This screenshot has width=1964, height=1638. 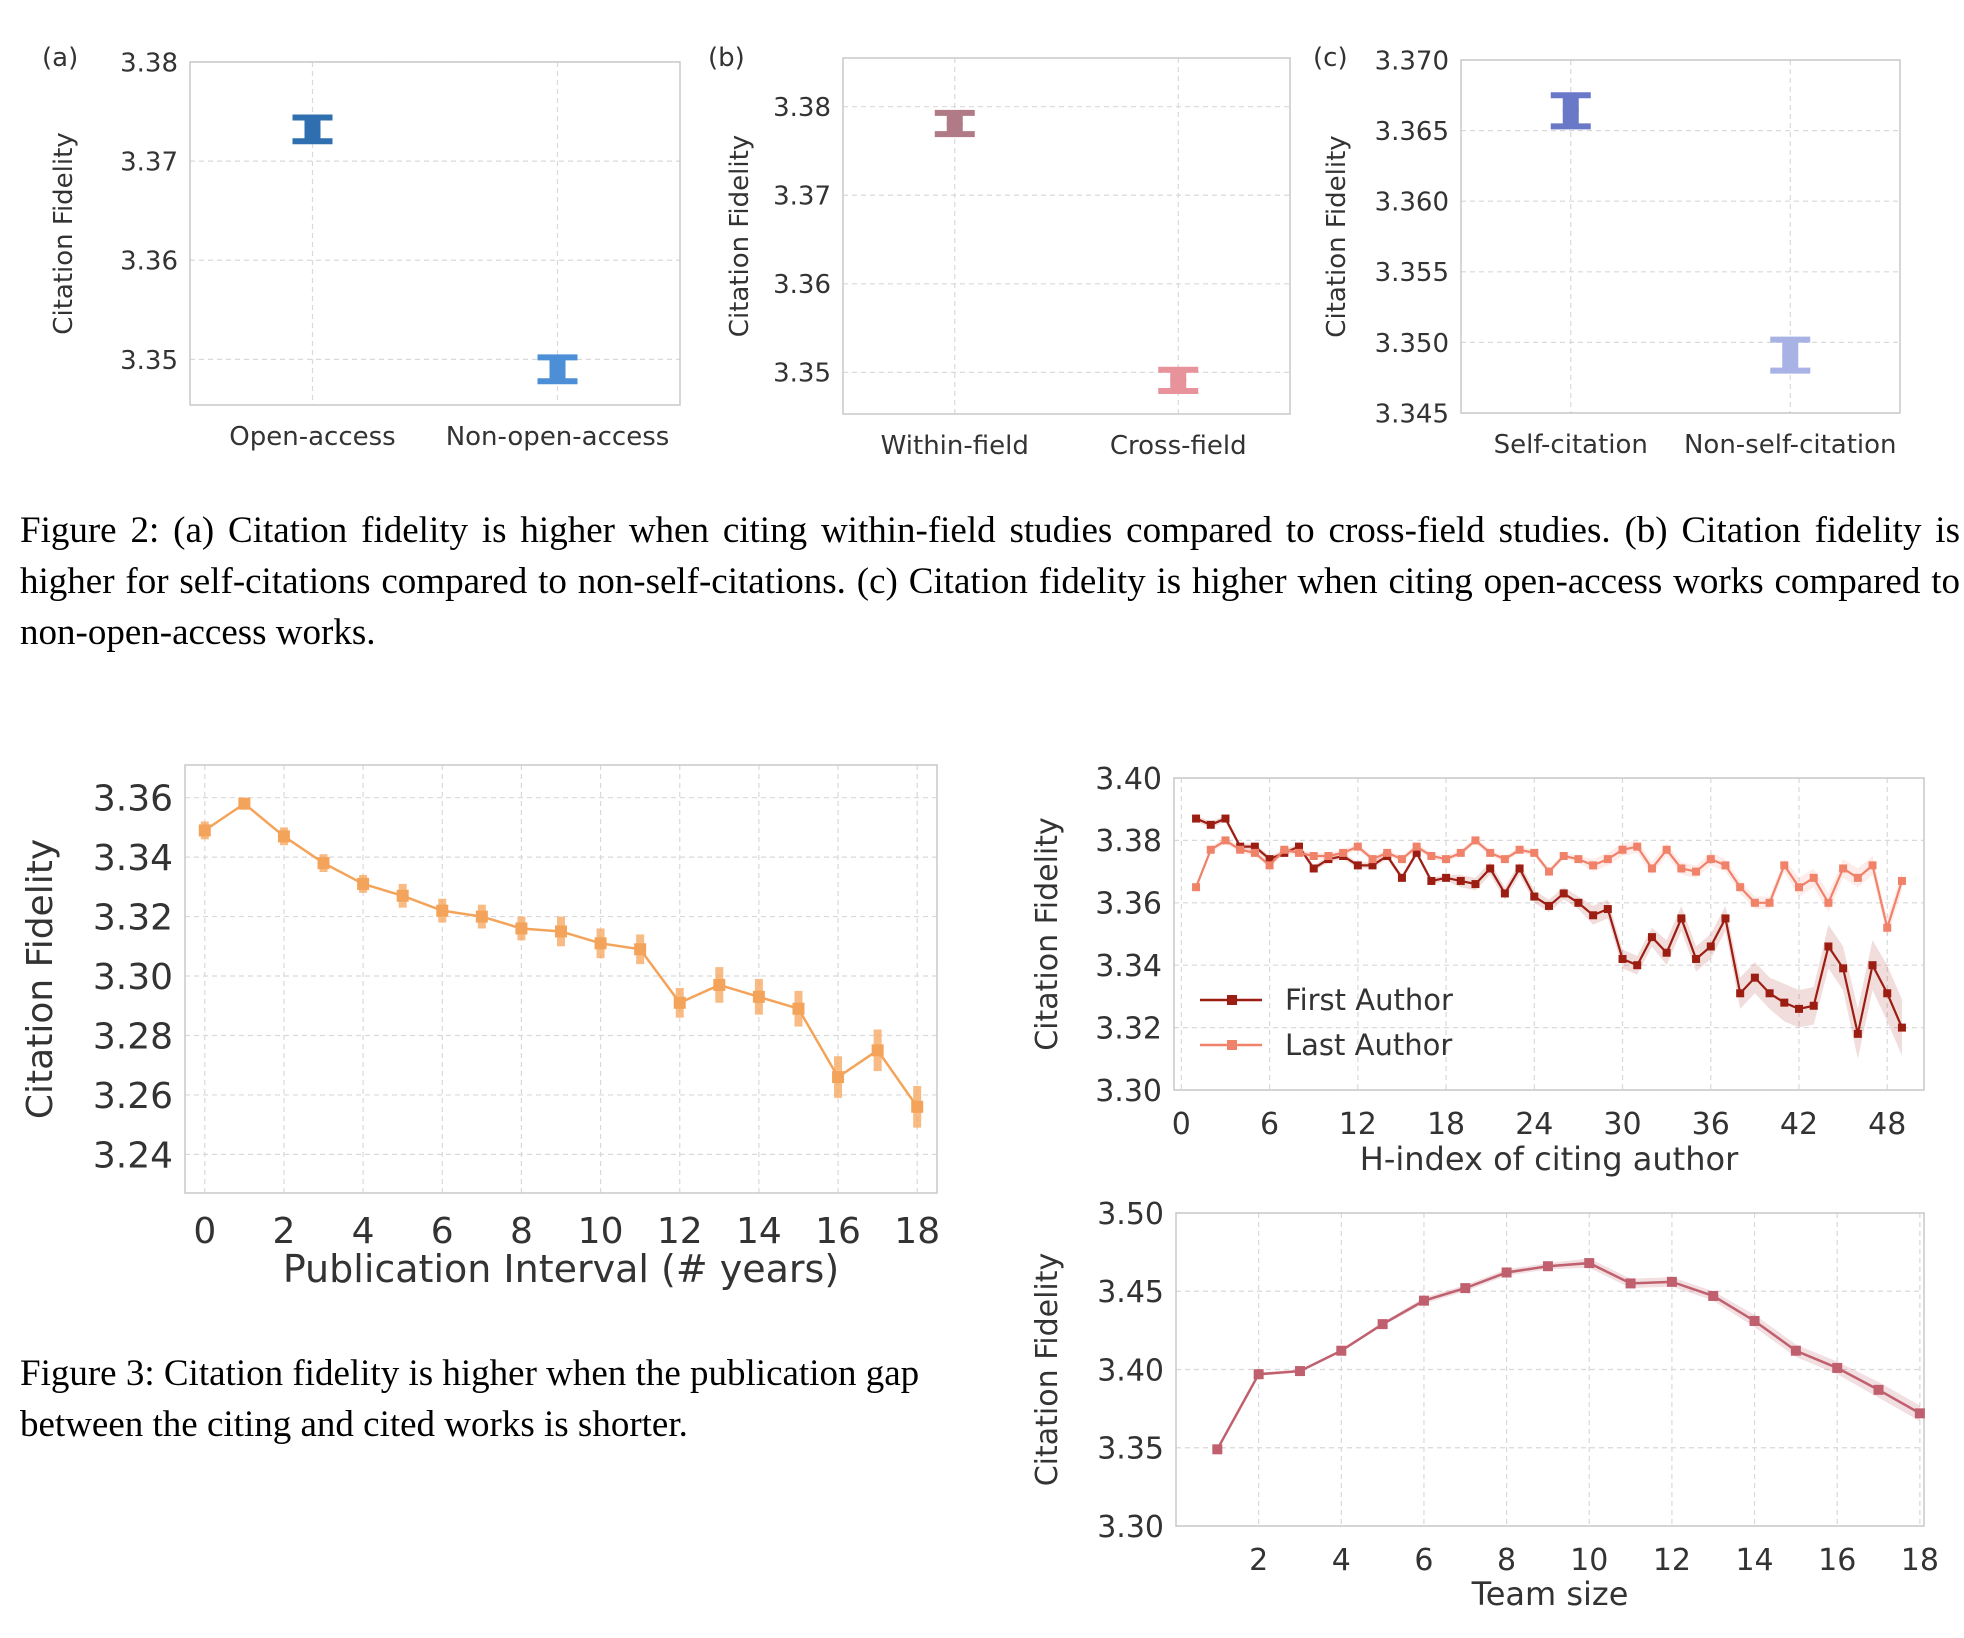 What do you see at coordinates (1549, 934) in the screenshot?
I see `plot-frame` at bounding box center [1549, 934].